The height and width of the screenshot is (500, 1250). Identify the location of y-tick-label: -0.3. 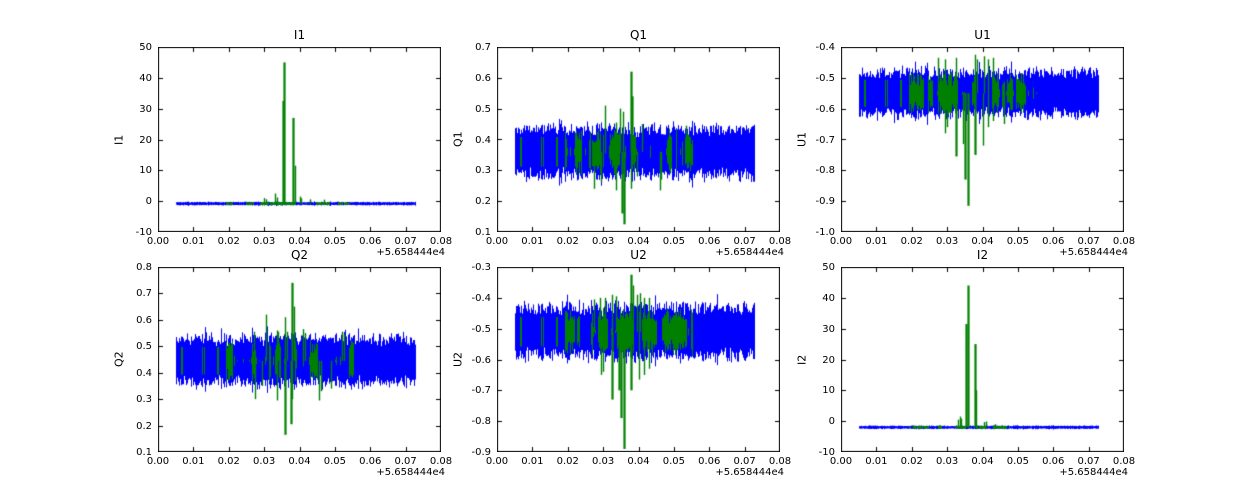
(481, 267).